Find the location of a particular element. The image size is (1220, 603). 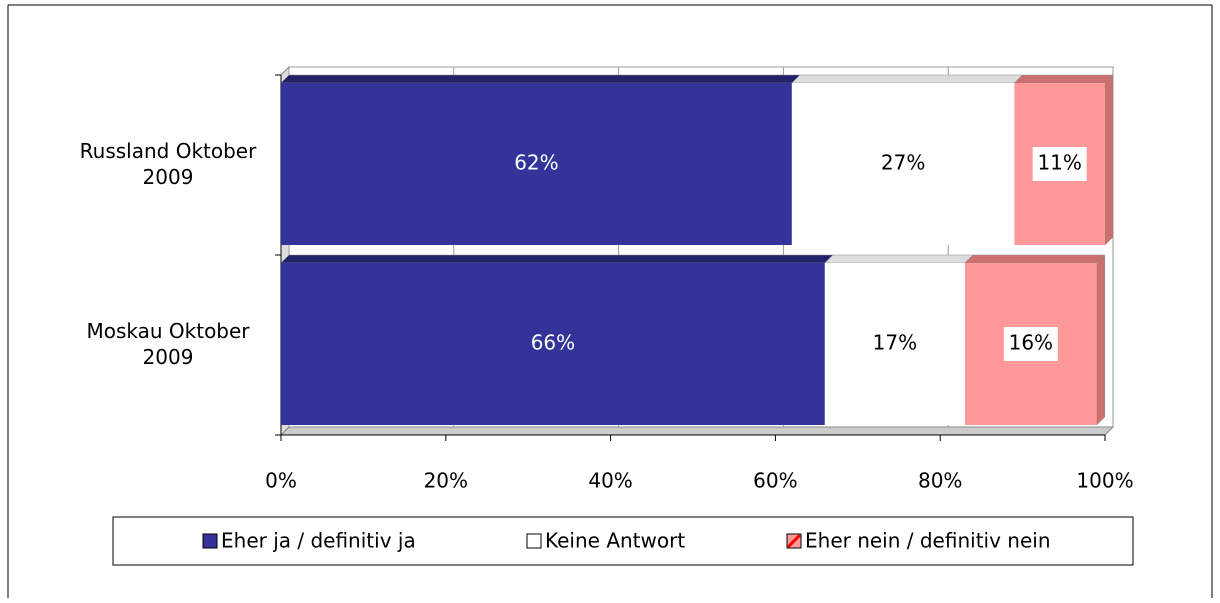

legend-box is located at coordinates (623, 541).